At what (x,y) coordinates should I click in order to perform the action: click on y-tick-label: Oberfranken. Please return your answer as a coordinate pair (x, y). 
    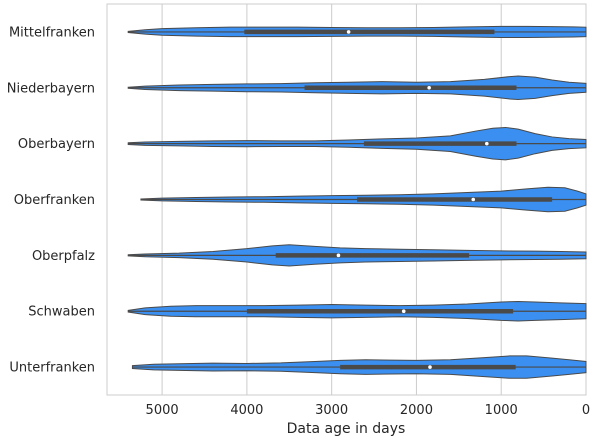
    Looking at the image, I should click on (54, 200).